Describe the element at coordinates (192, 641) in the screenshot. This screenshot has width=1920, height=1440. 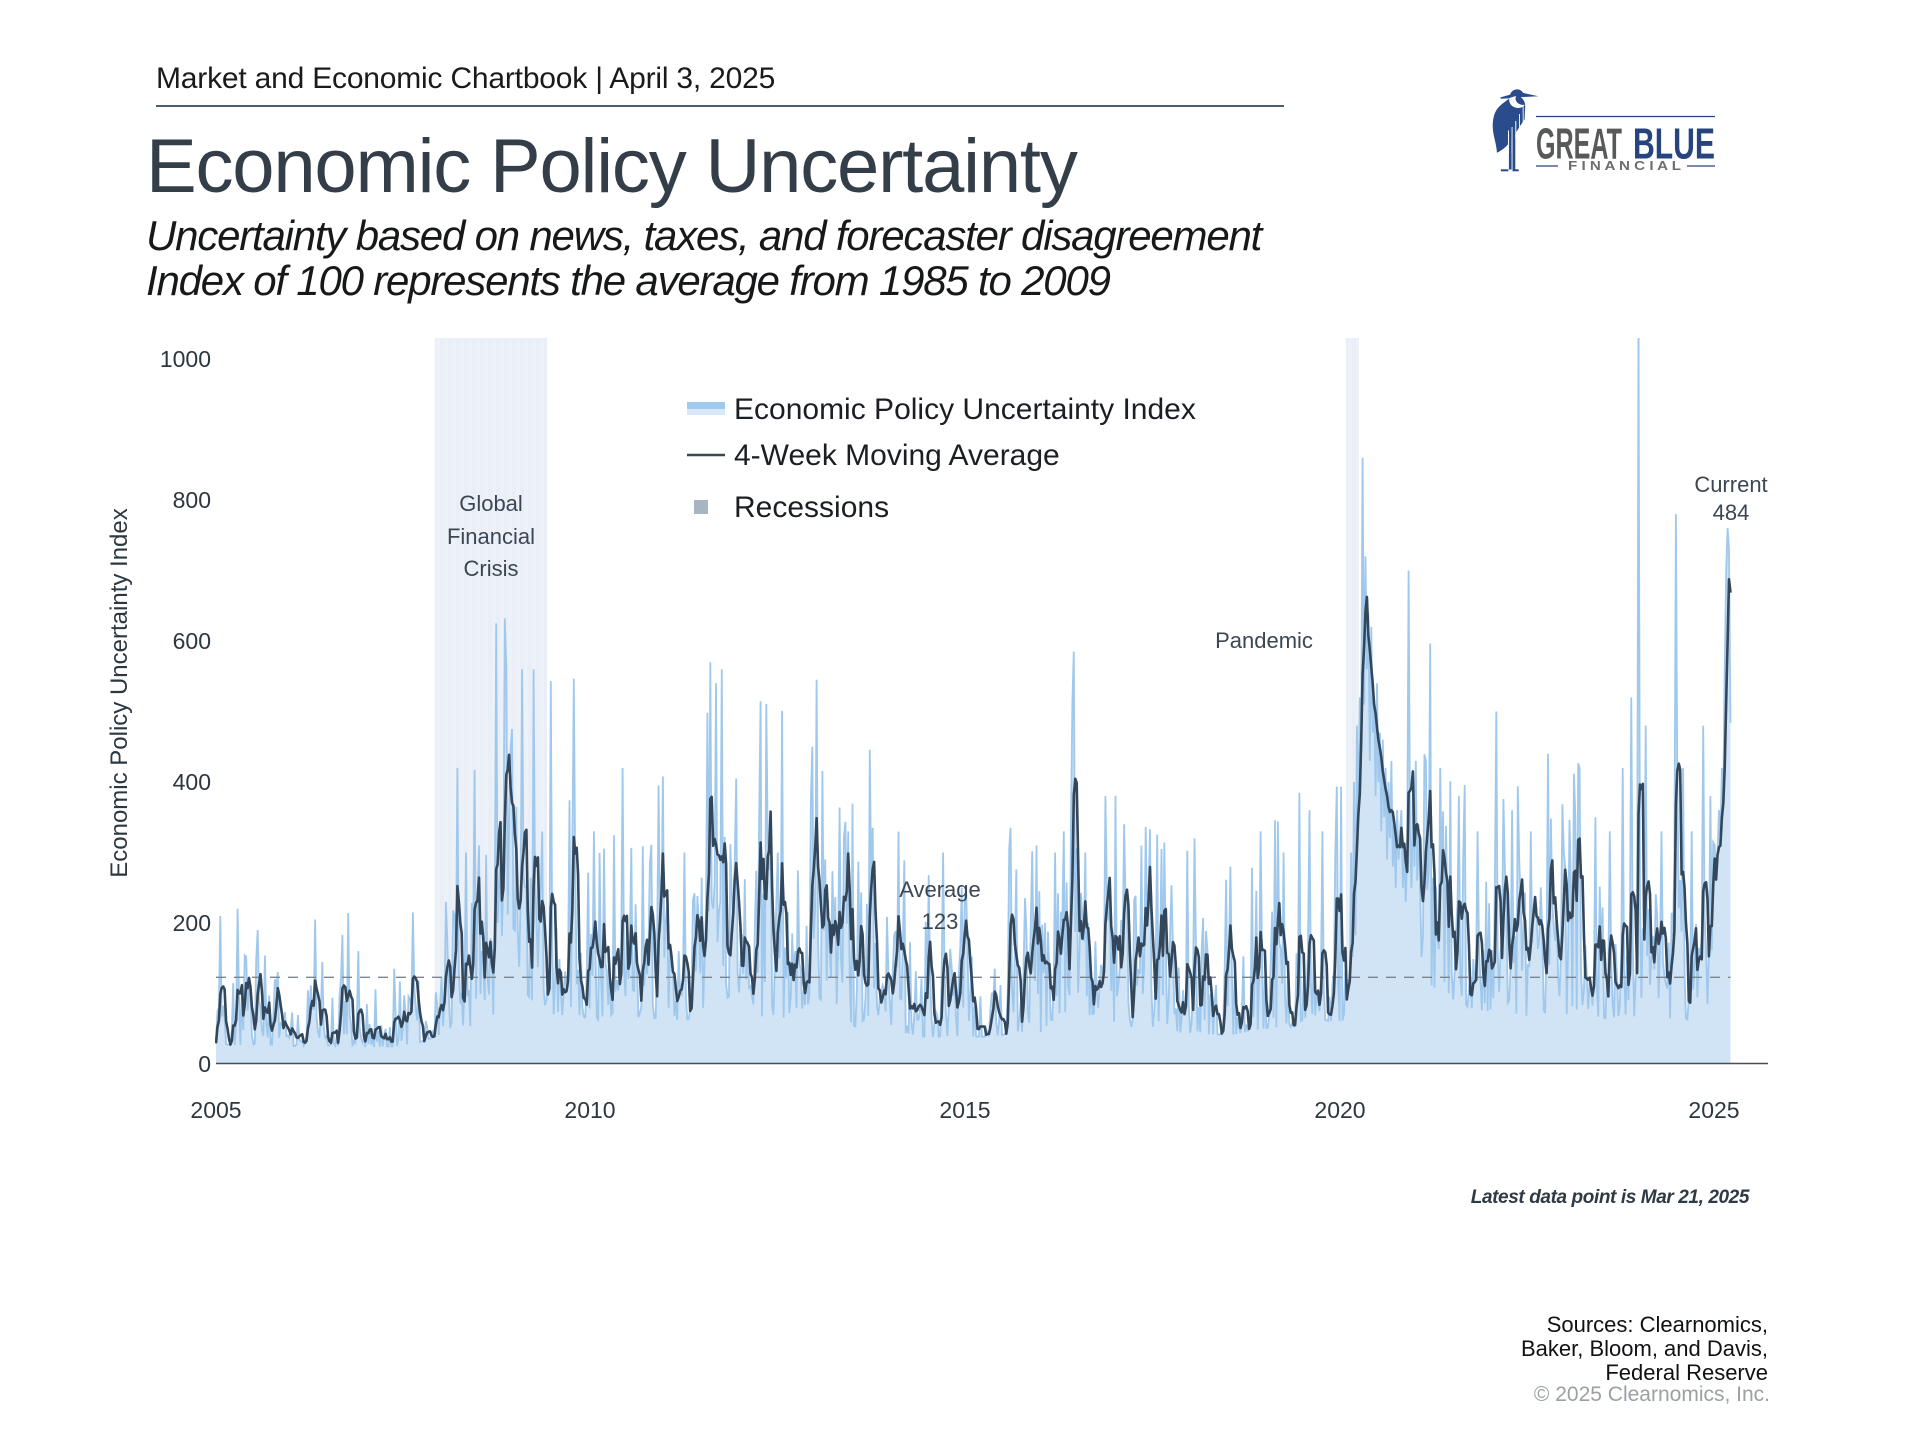
I see `svg-text: 600` at that location.